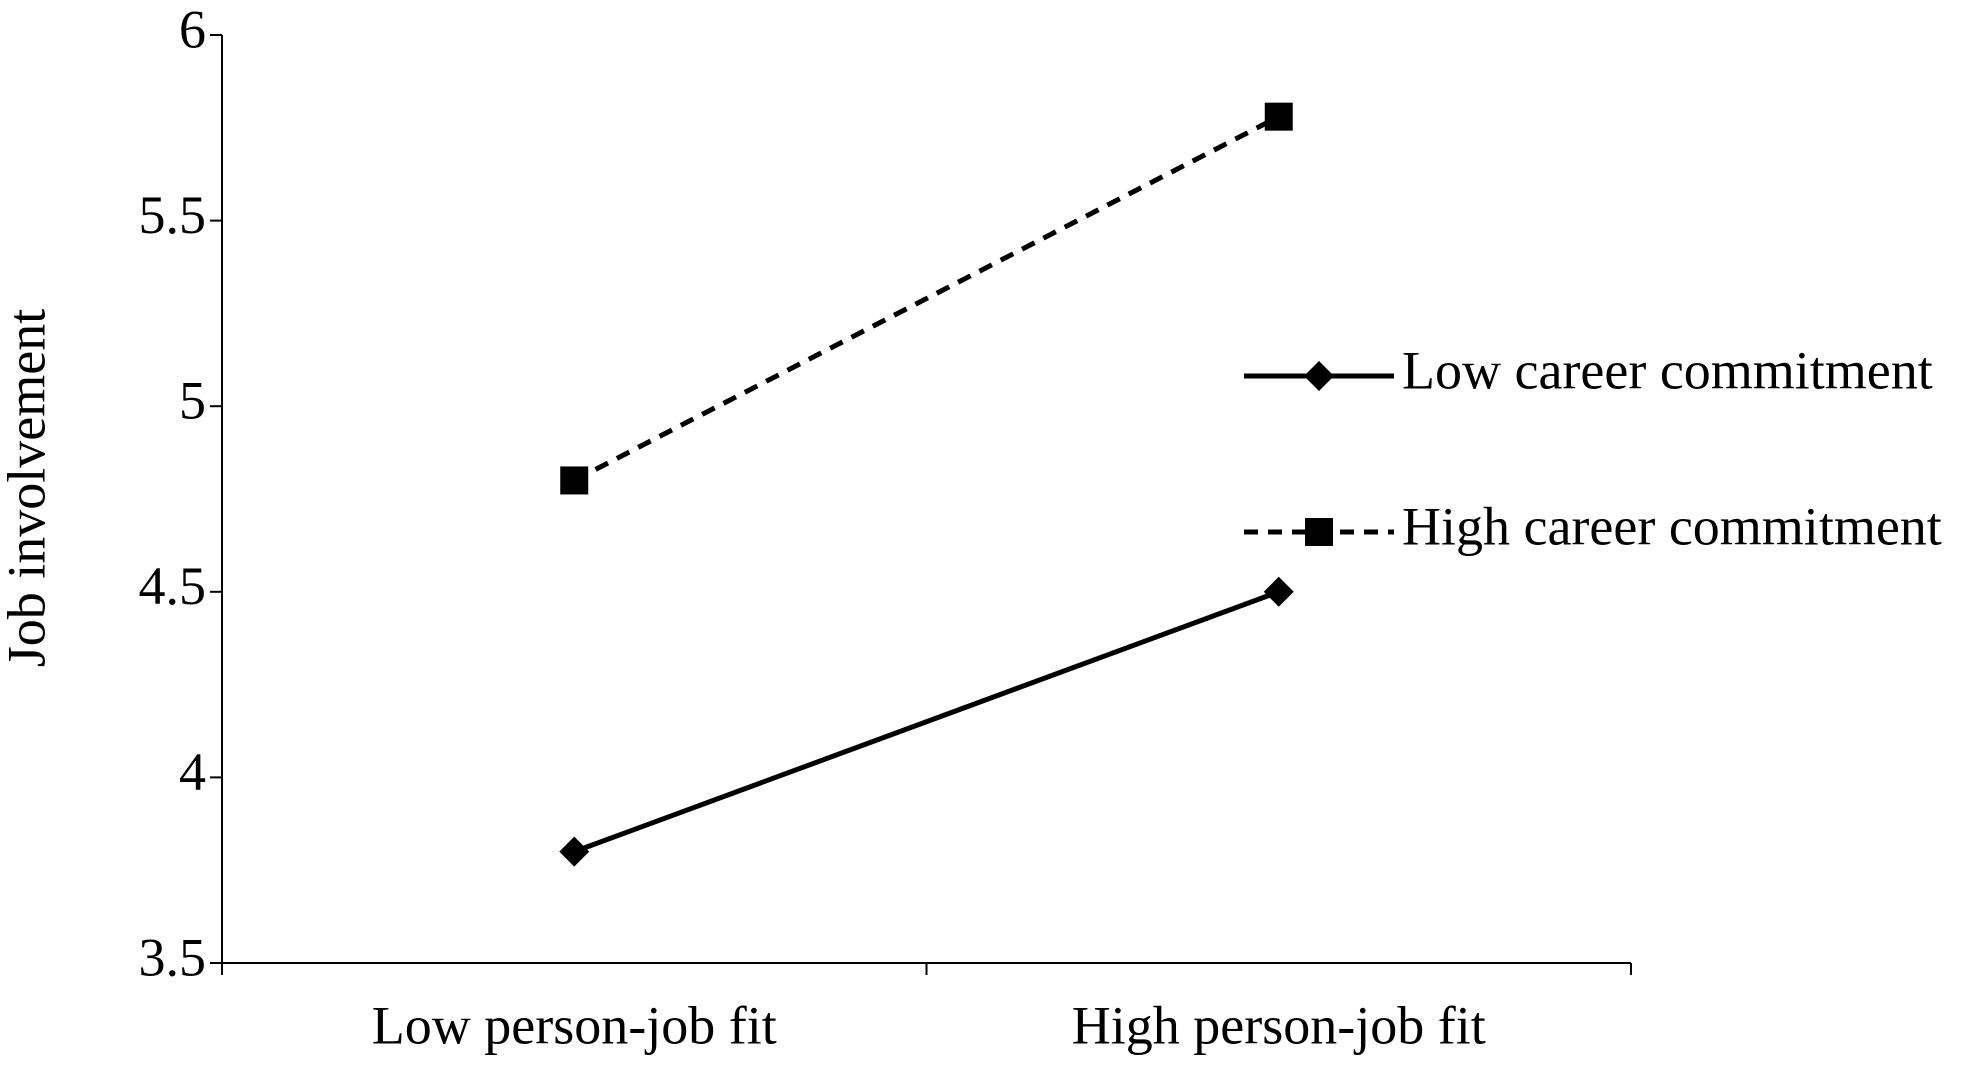 Image resolution: width=1987 pixels, height=1067 pixels. What do you see at coordinates (173, 586) in the screenshot?
I see `y-tick-label: 4.5` at bounding box center [173, 586].